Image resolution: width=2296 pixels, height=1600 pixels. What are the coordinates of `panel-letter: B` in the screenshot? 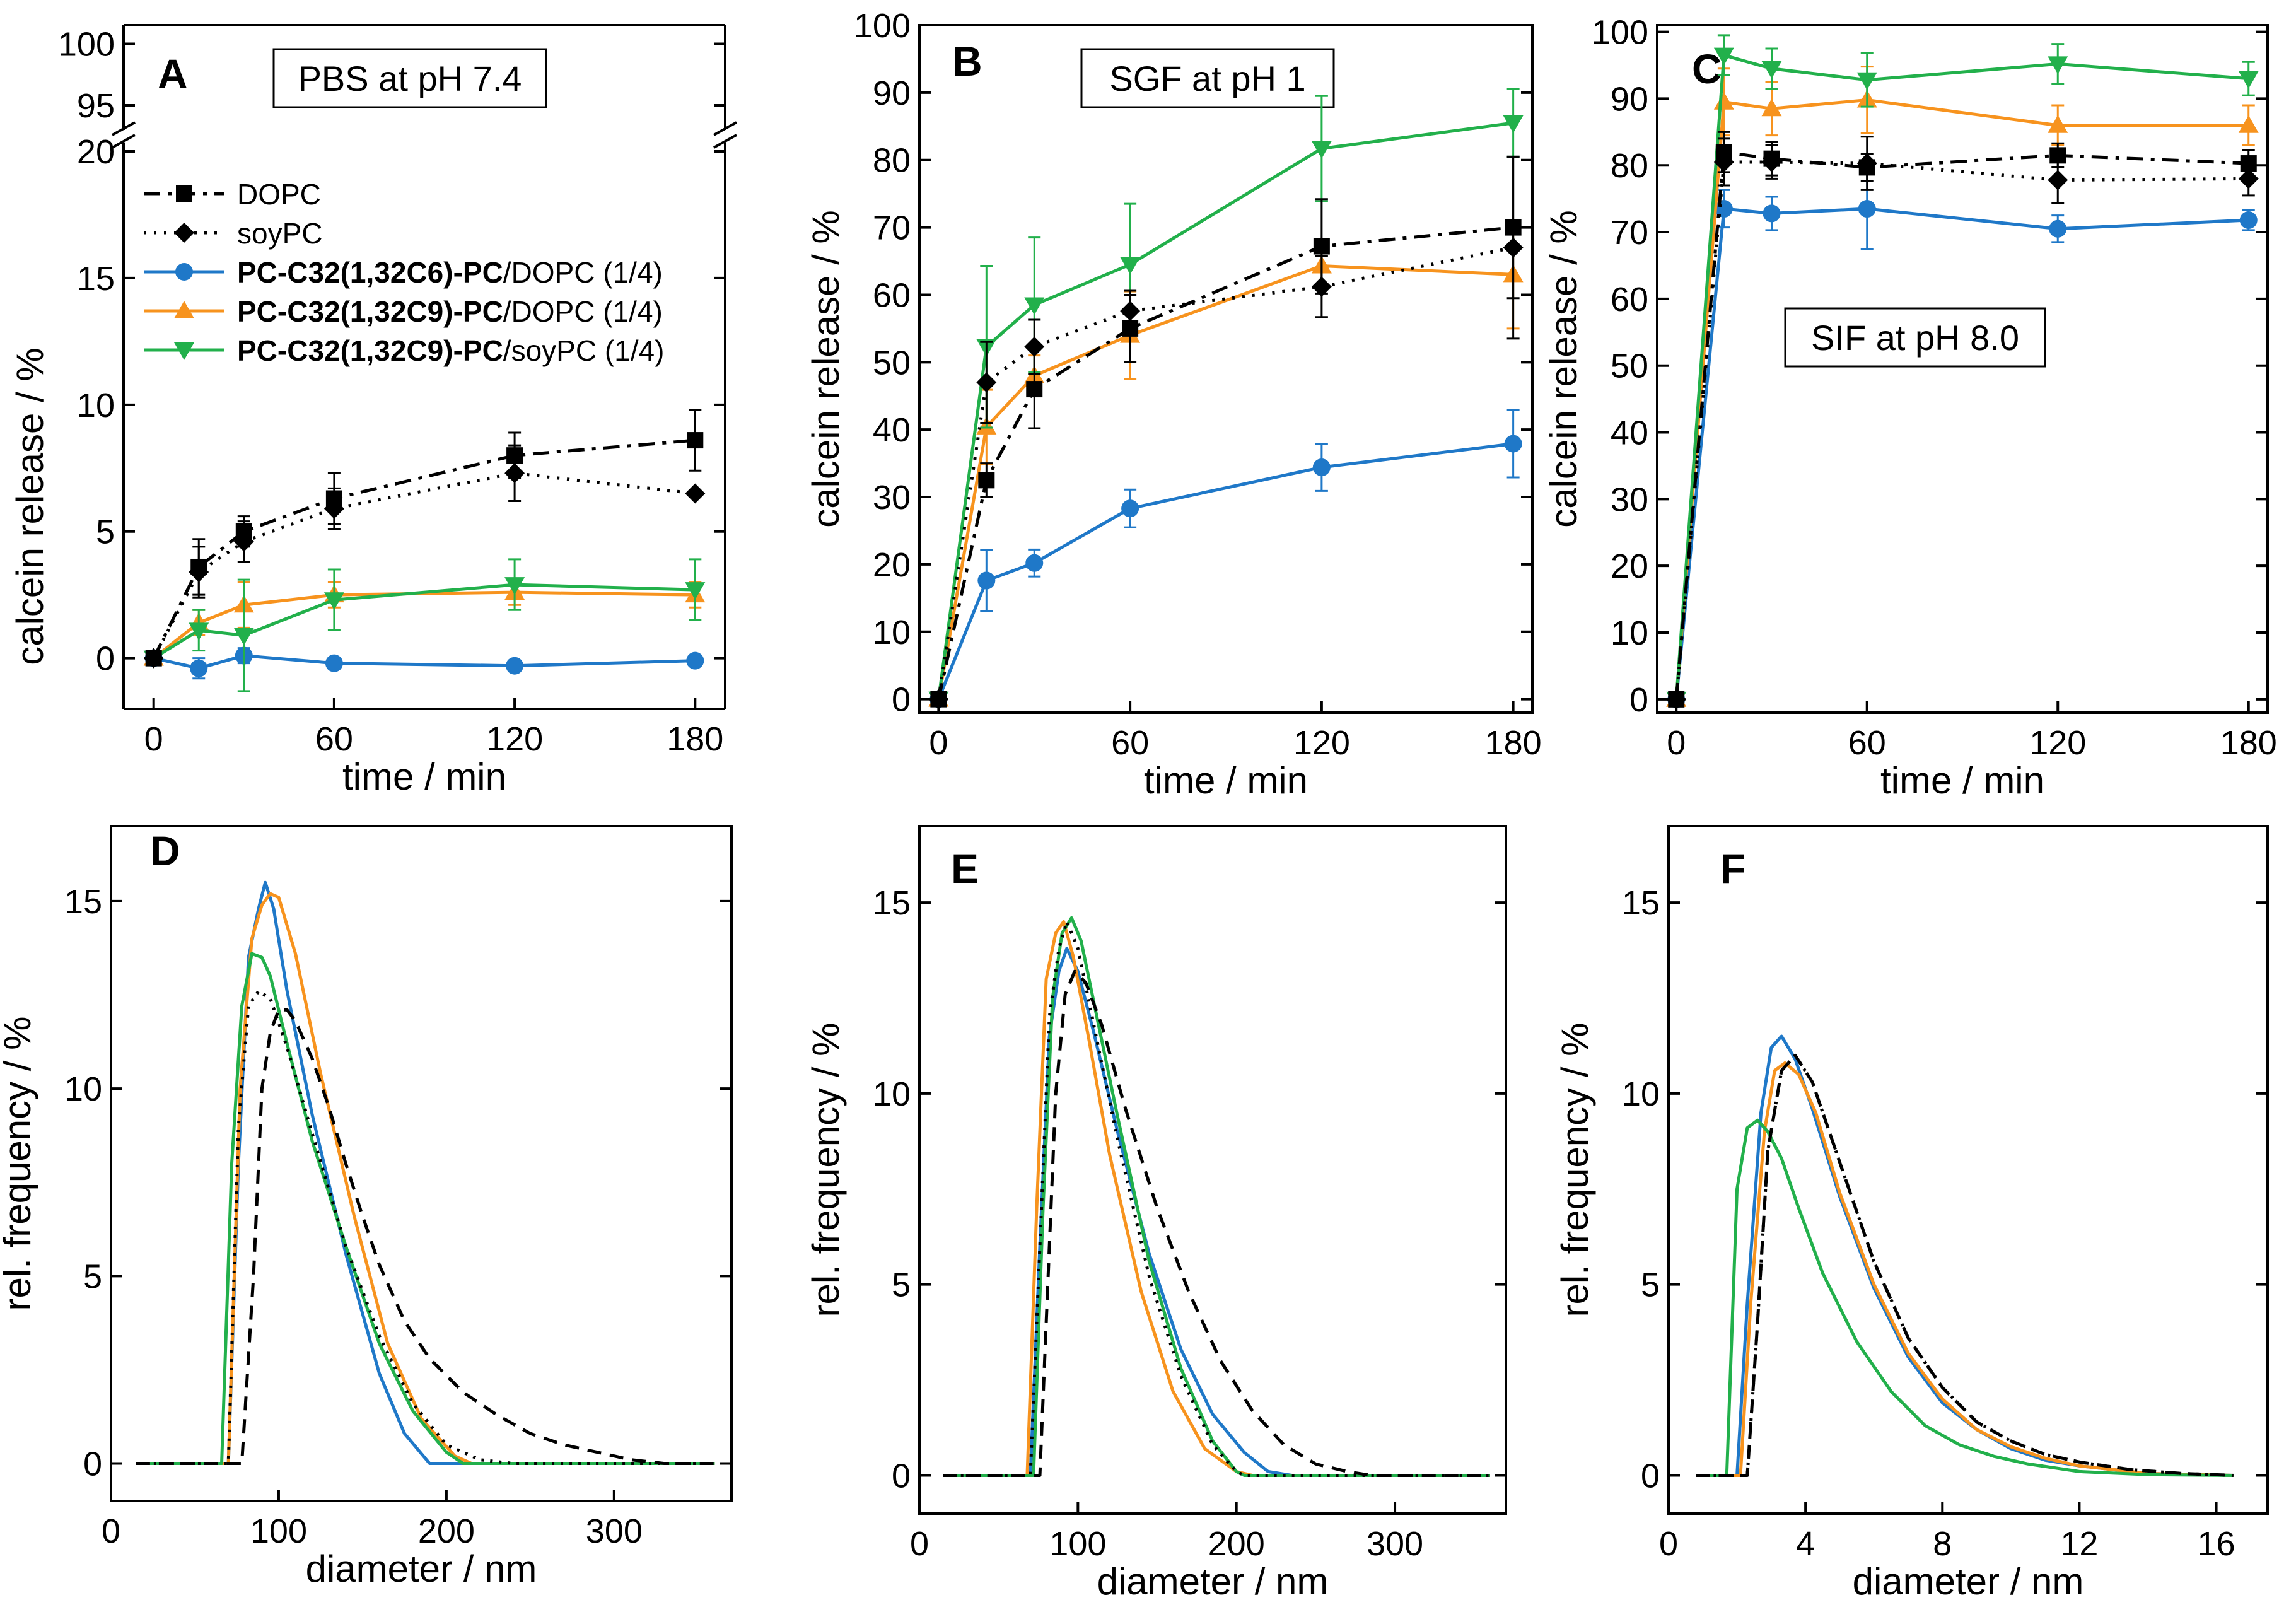 It's located at (967, 61).